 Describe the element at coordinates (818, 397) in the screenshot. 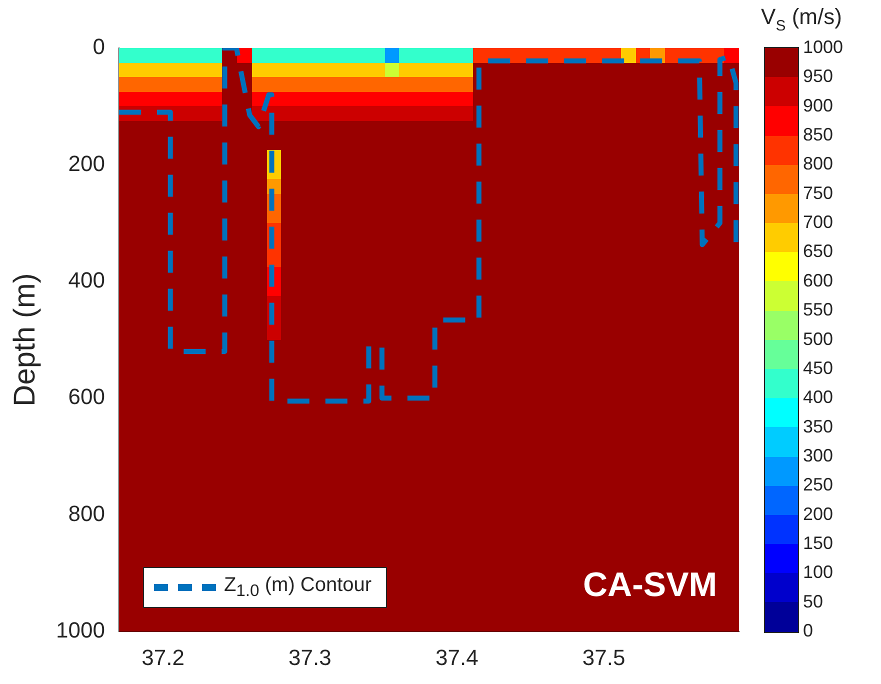

I see `color-bar-label: 400` at that location.